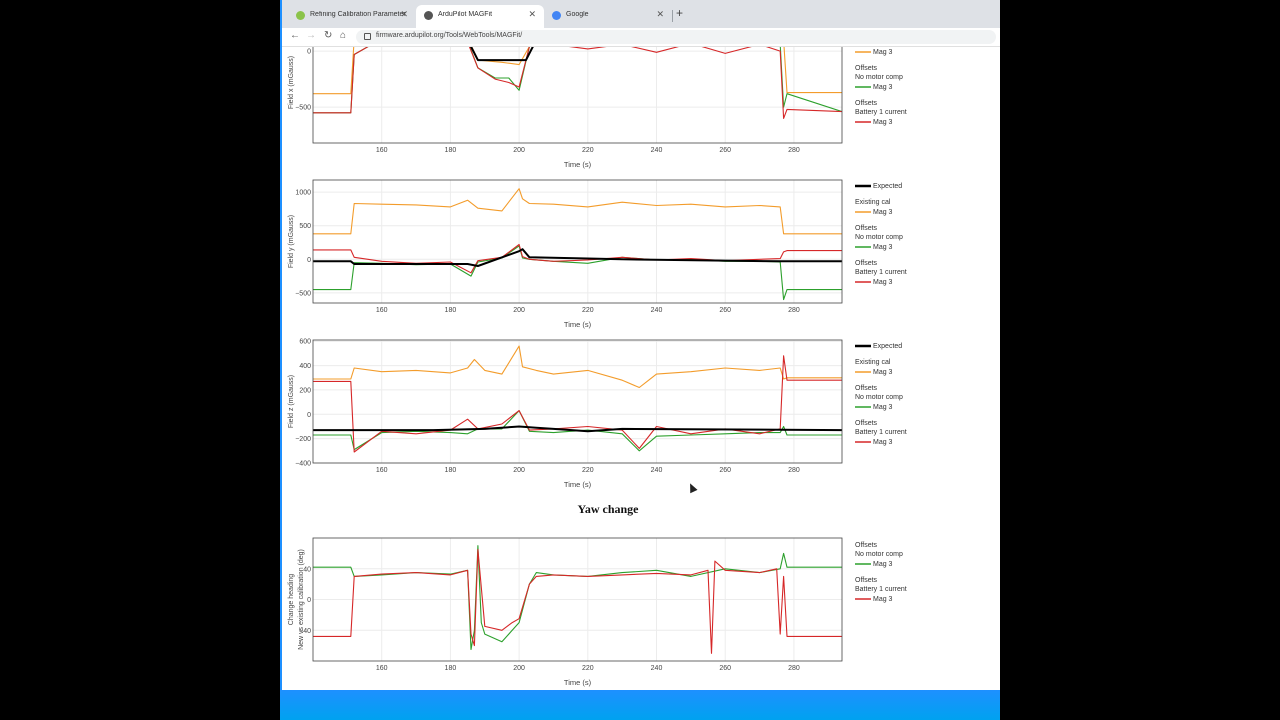  I want to click on home-icon: ⌂, so click(343, 35).